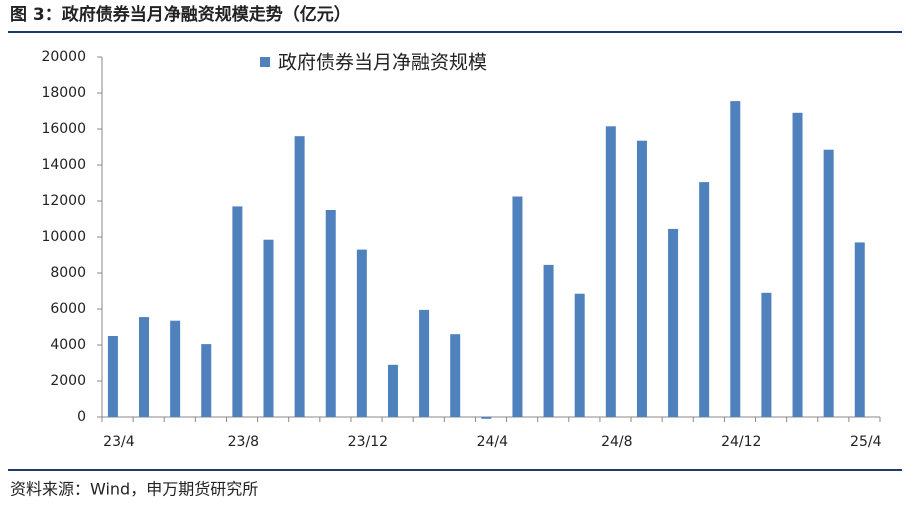 The image size is (910, 509). Describe the element at coordinates (368, 442) in the screenshot. I see `x-tick-label: 23/12` at that location.